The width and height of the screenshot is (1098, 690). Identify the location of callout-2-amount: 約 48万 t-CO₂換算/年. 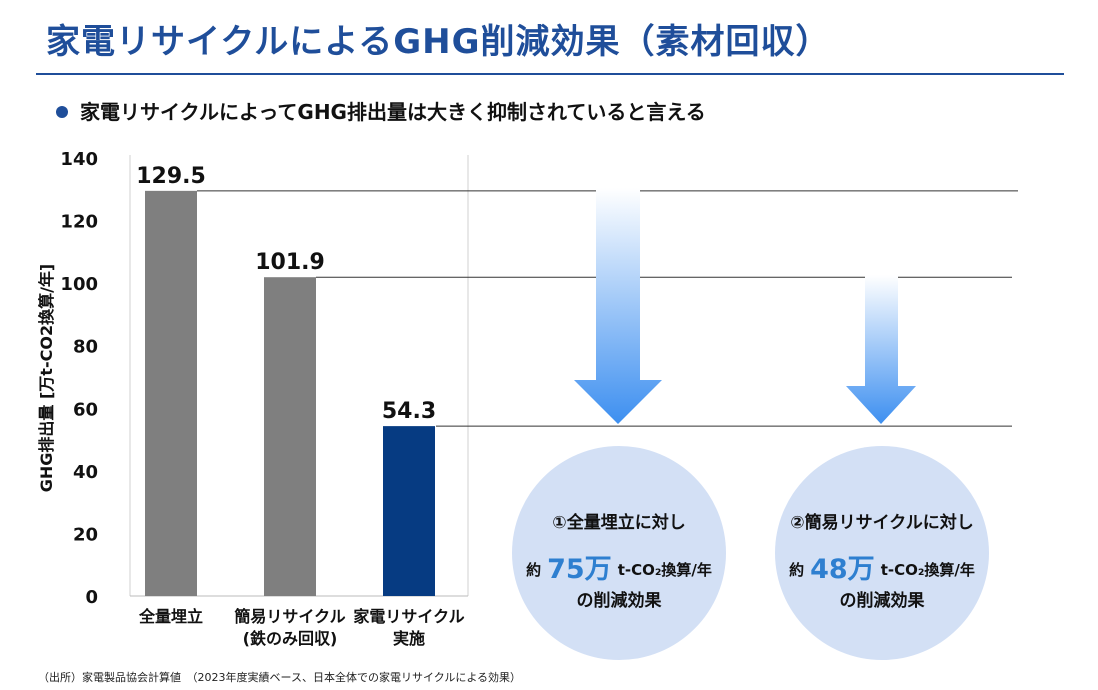
(882, 564).